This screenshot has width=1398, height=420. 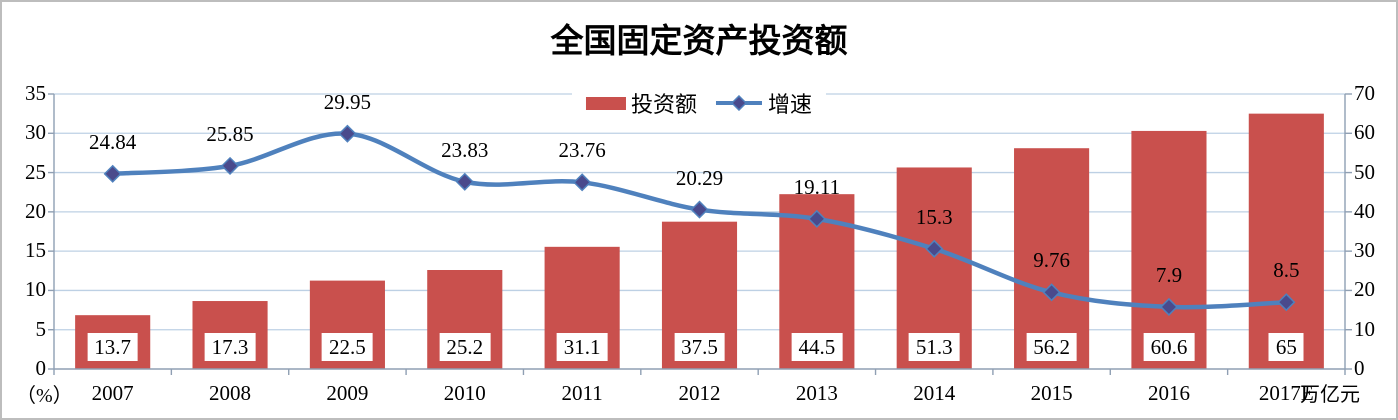 I want to click on legend-label-investment: 投资额, so click(x=663, y=104).